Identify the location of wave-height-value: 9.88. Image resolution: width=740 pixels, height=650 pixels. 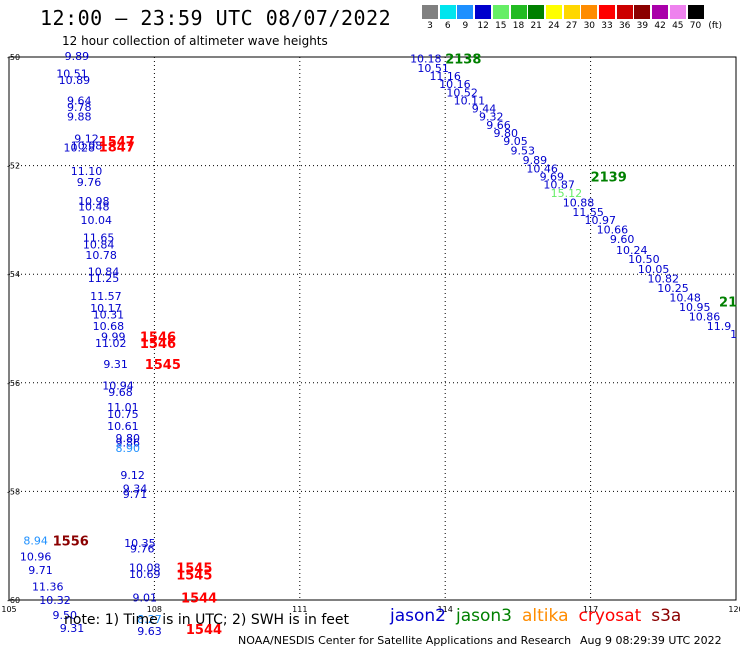
(79, 117).